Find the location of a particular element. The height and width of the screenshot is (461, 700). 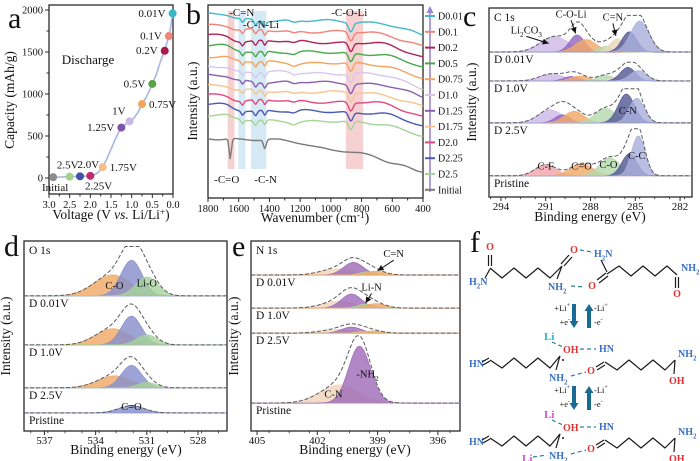

svg-text: 1.75V is located at coordinates (123, 168).